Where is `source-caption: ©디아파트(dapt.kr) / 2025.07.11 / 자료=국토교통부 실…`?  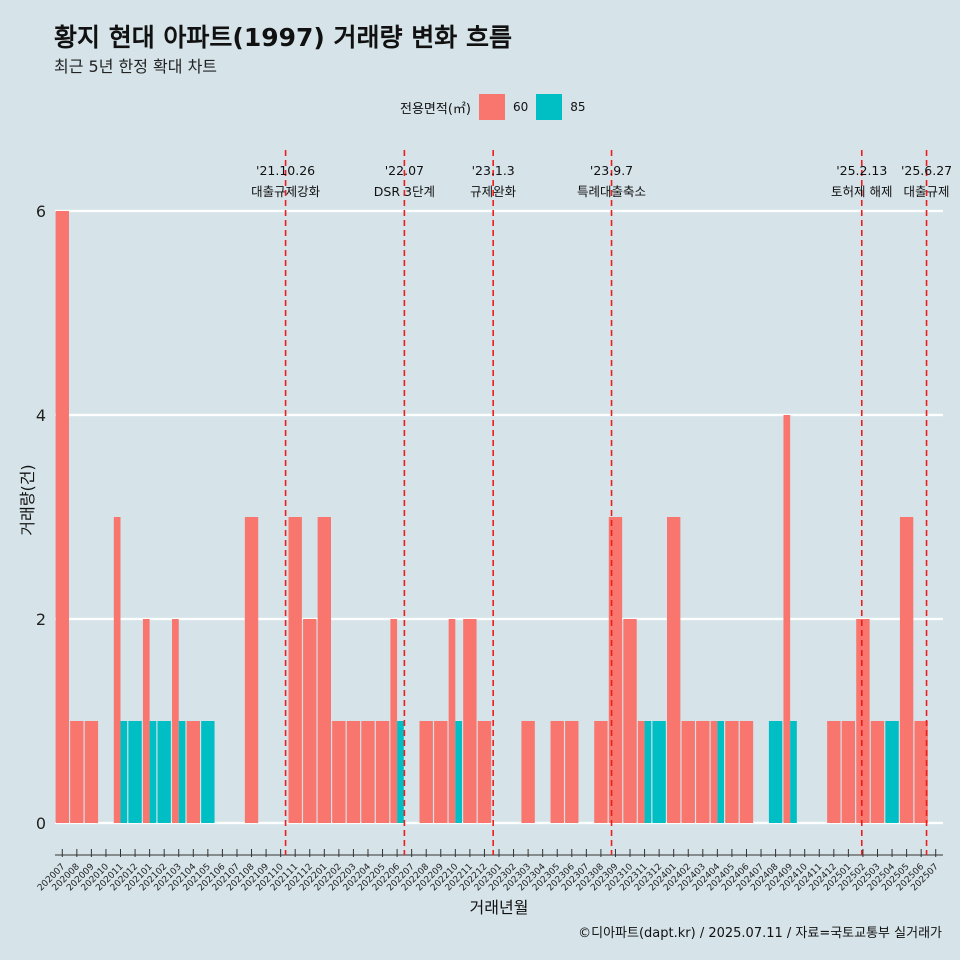 source-caption: ©디아파트(dapt.kr) / 2025.07.11 / 자료=국토교통부 실… is located at coordinates (760, 933).